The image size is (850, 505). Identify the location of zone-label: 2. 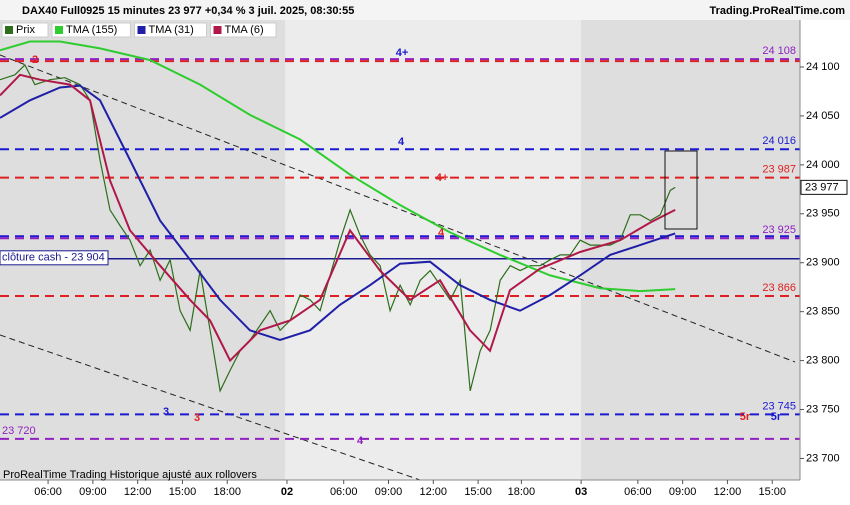
(35, 60).